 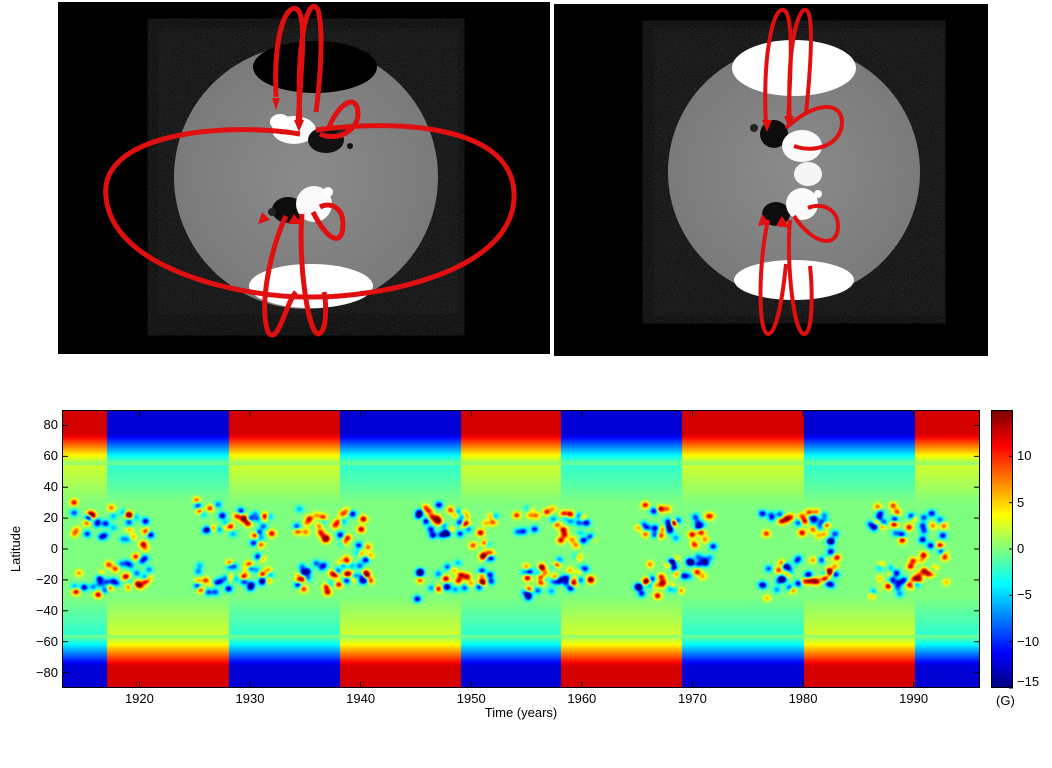 What do you see at coordinates (50, 487) in the screenshot?
I see `y-tick-label: 40` at bounding box center [50, 487].